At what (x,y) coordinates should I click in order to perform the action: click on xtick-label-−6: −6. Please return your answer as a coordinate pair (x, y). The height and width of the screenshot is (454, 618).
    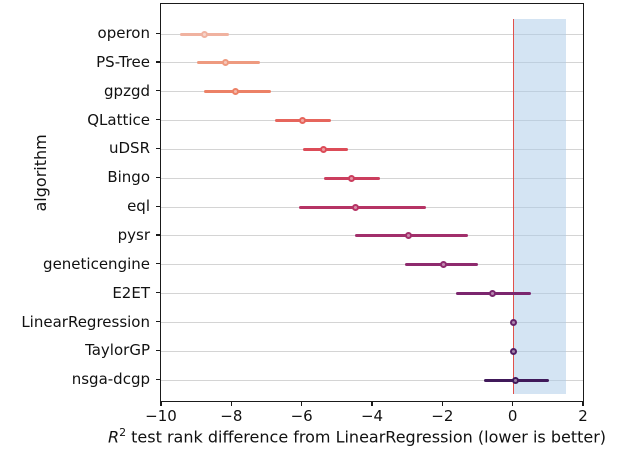
    Looking at the image, I should click on (301, 416).